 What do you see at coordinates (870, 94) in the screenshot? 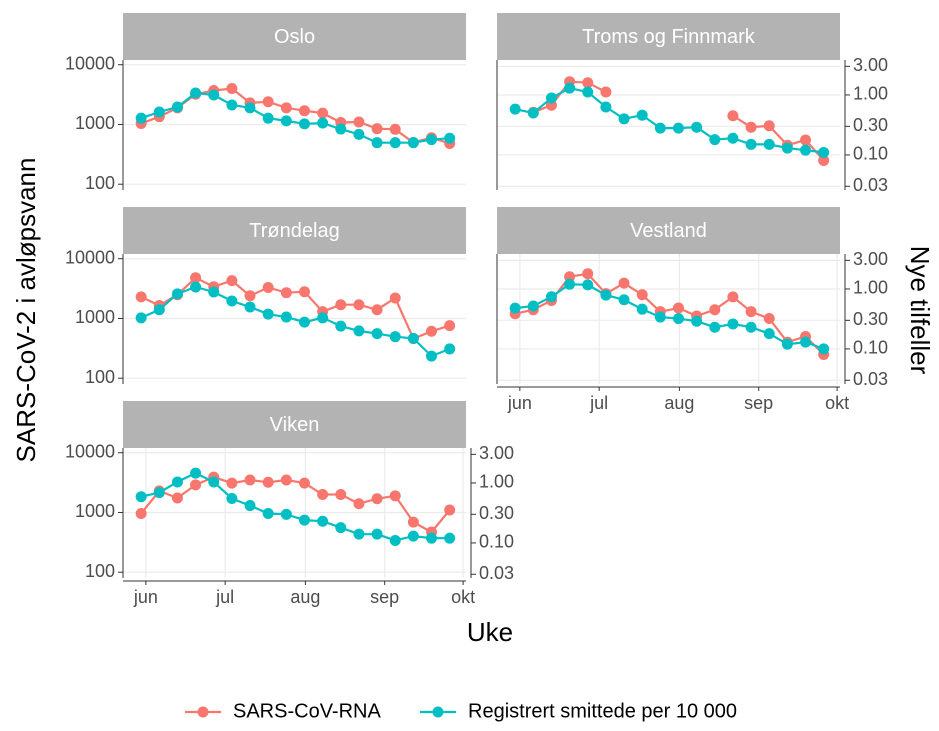
I see `y2-tick-label: 1.00` at bounding box center [870, 94].